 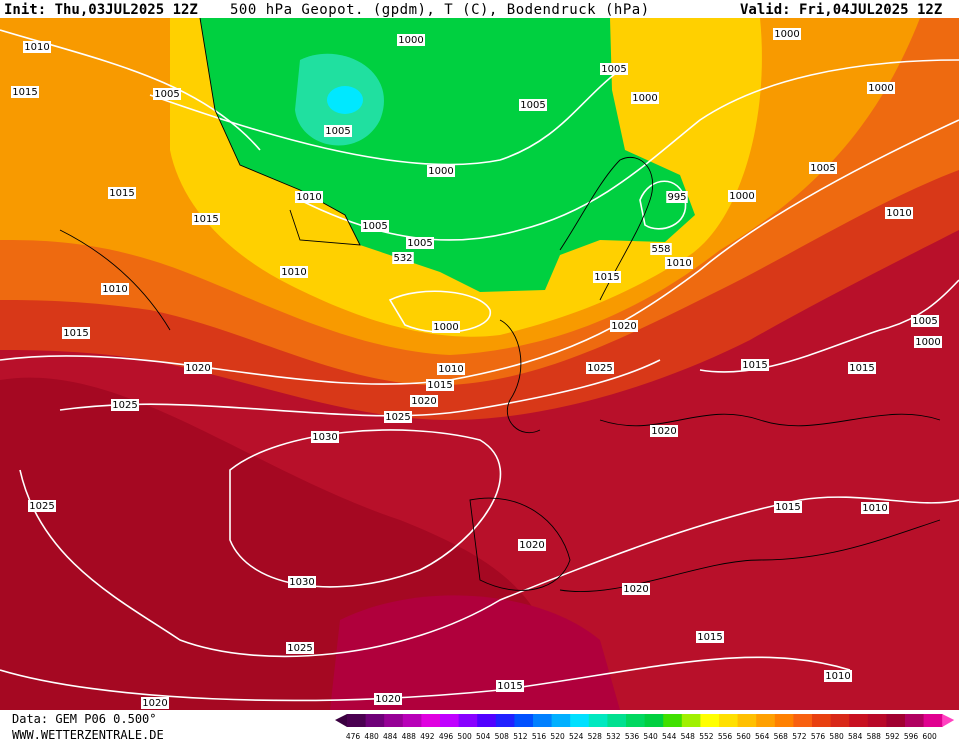 I want to click on coast-iberia, so click(x=520, y=544).